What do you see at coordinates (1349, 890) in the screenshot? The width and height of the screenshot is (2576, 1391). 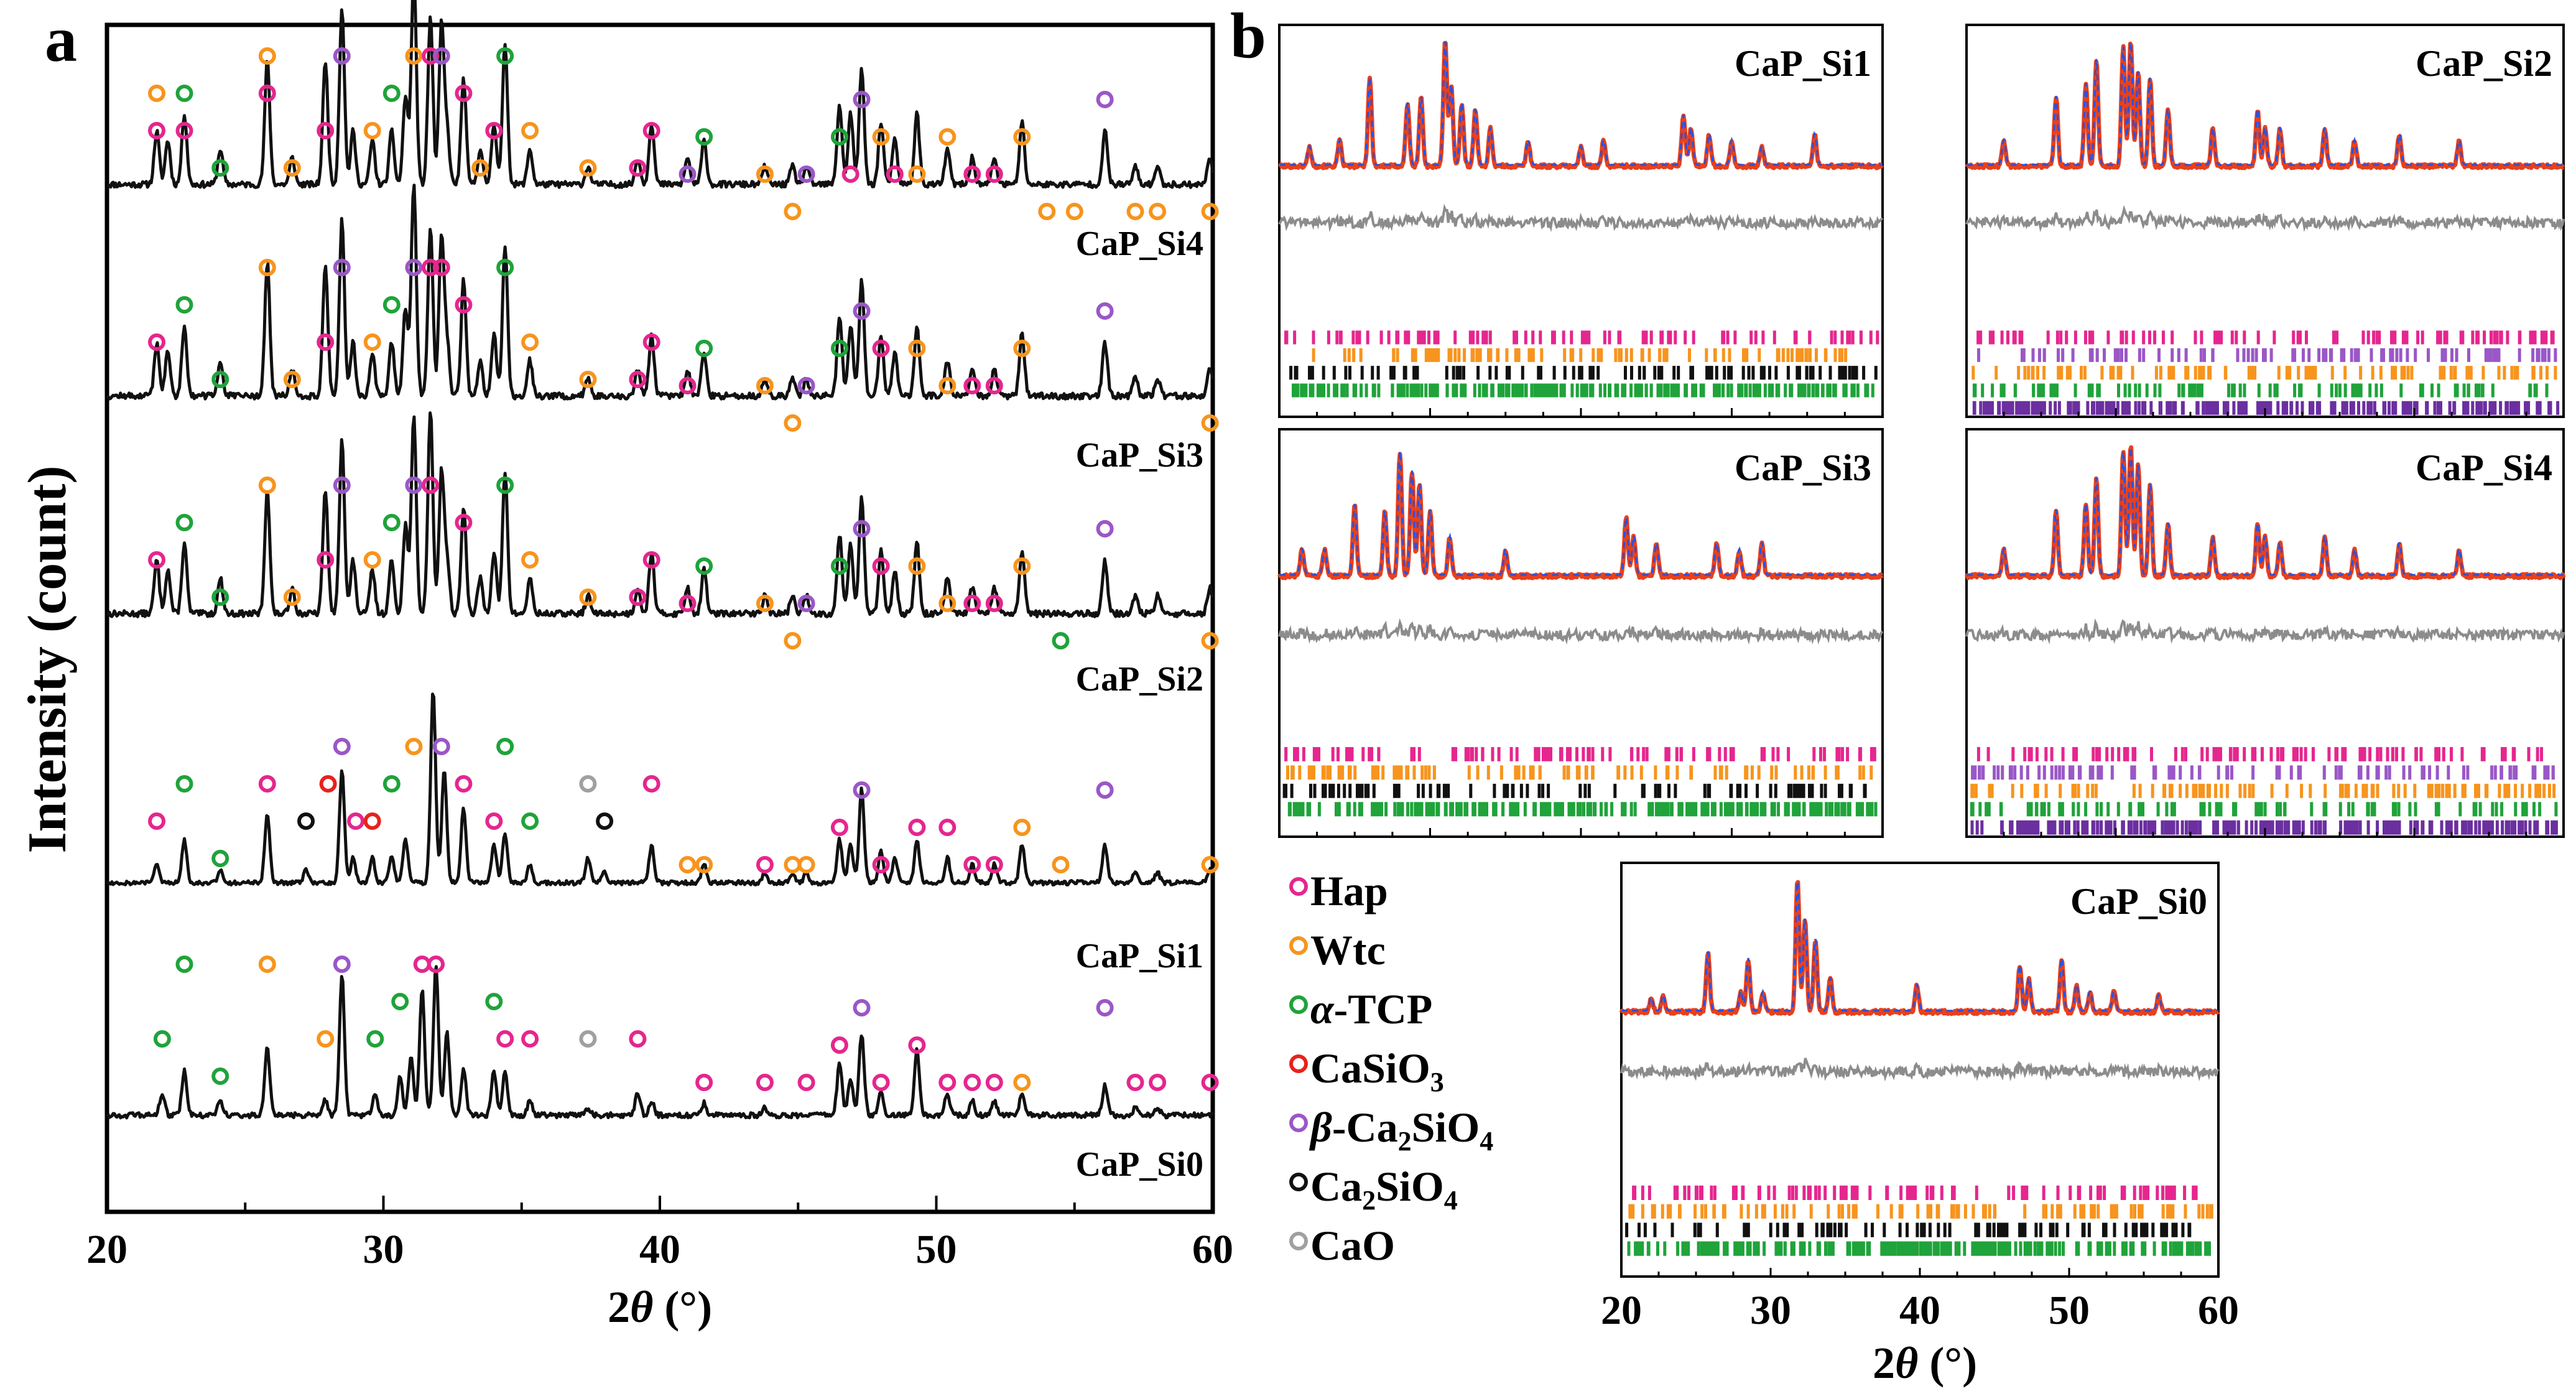 I see `legend-label: Hap` at bounding box center [1349, 890].